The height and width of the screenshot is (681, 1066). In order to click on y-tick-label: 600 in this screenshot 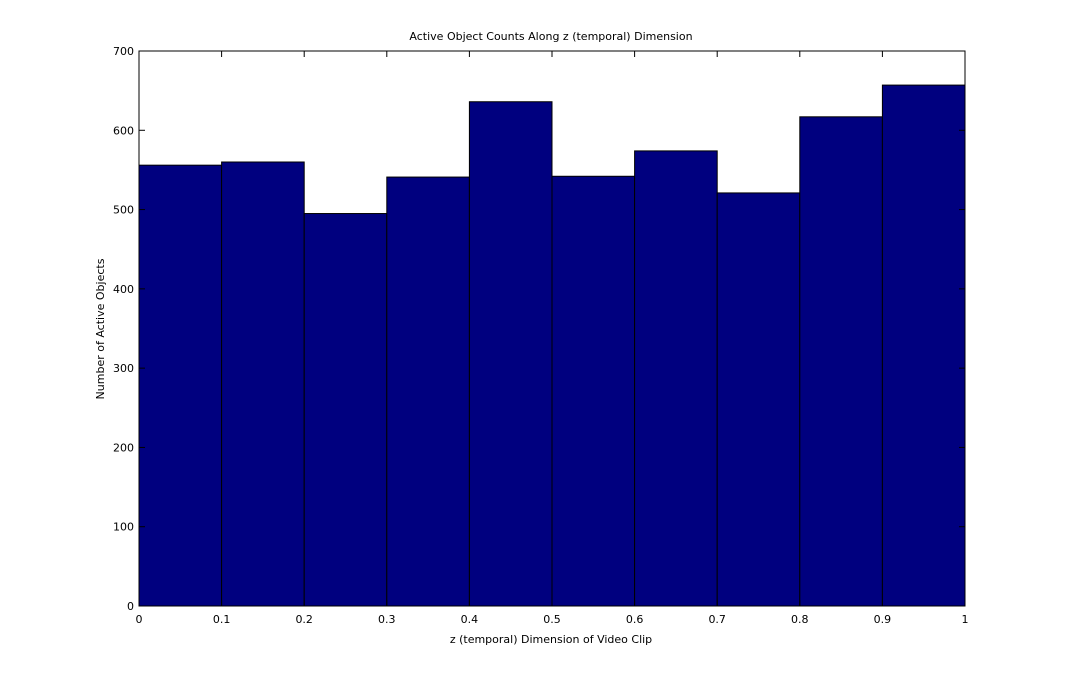, I will do `click(123, 130)`.